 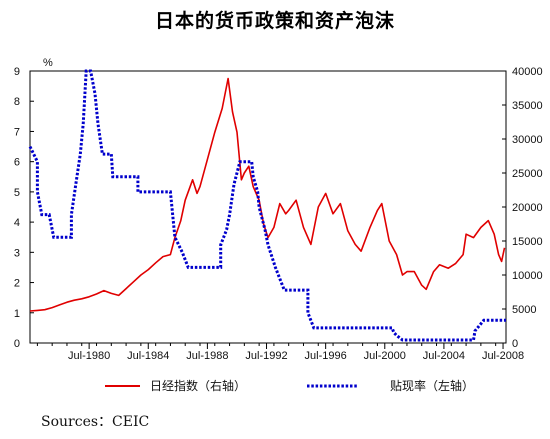 I want to click on left-tick-label: 5, so click(x=17, y=193).